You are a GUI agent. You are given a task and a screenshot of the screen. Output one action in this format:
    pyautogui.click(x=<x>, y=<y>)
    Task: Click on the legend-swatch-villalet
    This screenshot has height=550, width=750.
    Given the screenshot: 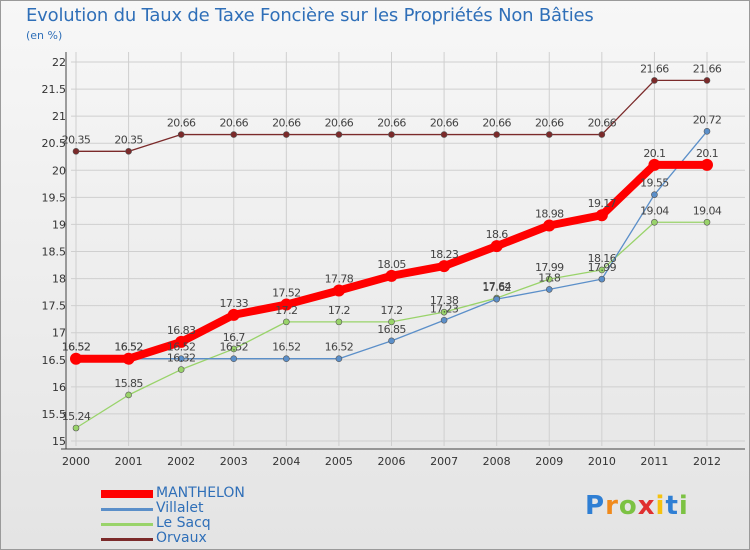 What is the action you would take?
    pyautogui.click(x=127, y=509)
    